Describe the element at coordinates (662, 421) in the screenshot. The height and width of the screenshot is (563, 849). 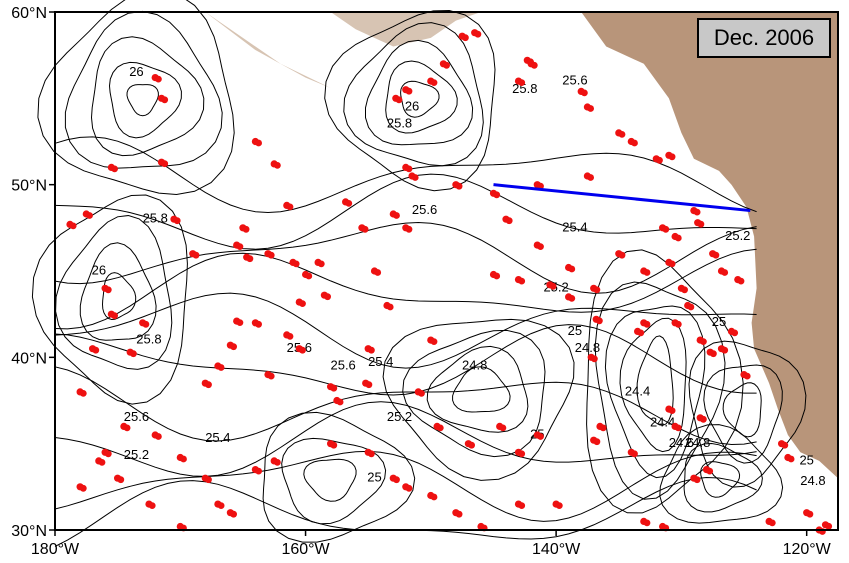
I see `contour-label: 24.4` at that location.